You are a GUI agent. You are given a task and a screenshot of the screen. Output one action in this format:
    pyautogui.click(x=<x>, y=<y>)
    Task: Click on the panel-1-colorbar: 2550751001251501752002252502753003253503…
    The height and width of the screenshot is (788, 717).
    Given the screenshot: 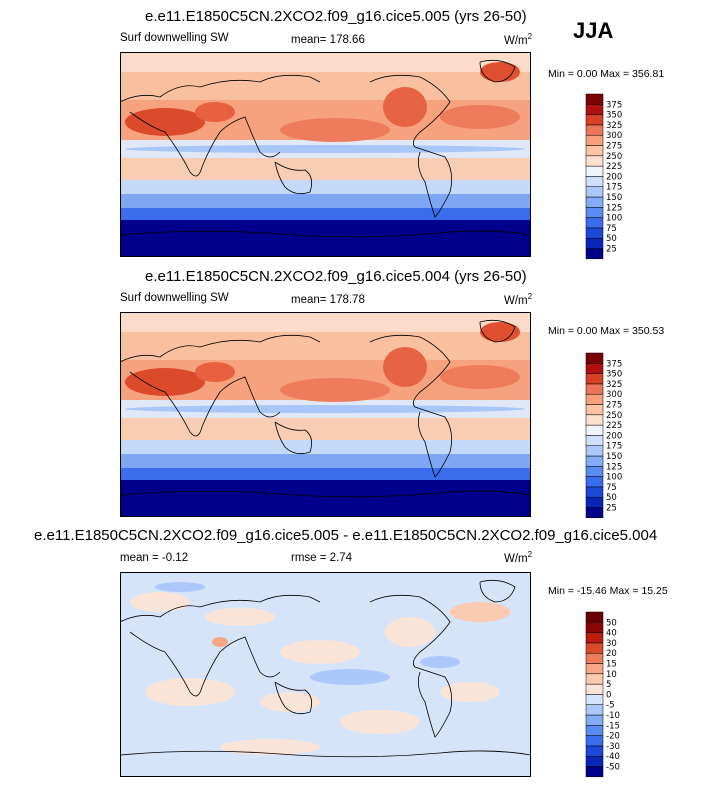 What is the action you would take?
    pyautogui.click(x=603, y=176)
    